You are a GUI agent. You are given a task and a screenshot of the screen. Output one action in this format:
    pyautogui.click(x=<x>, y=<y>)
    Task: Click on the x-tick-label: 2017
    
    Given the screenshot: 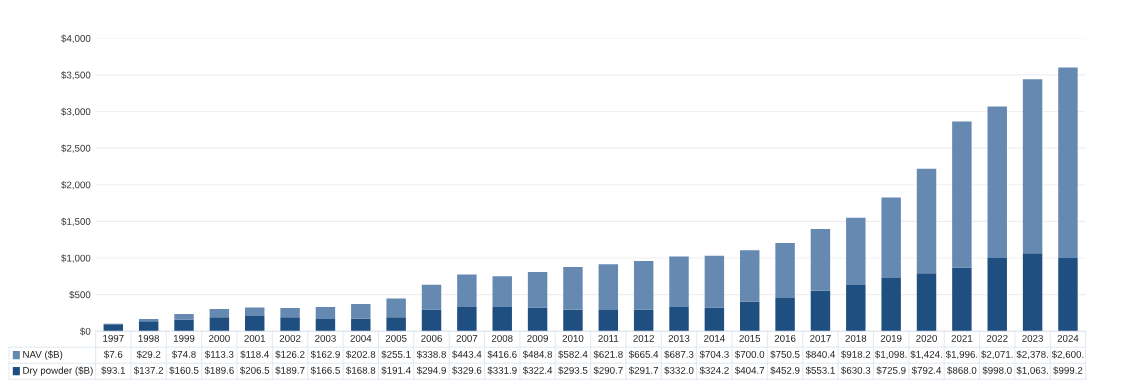 What is the action you would take?
    pyautogui.click(x=820, y=338)
    